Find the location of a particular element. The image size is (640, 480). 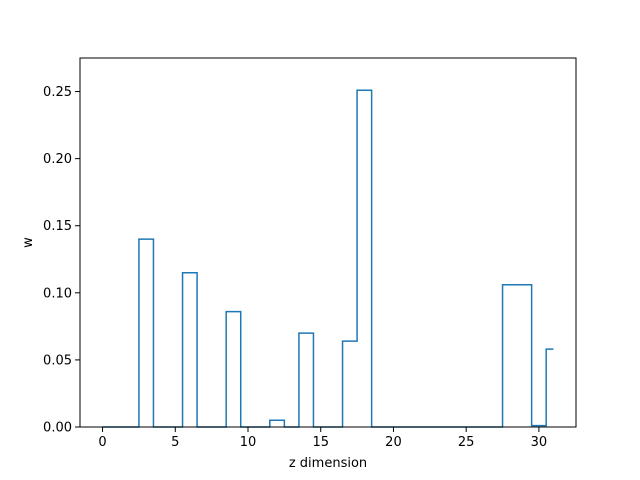

x-tick-label: 15 is located at coordinates (320, 442).